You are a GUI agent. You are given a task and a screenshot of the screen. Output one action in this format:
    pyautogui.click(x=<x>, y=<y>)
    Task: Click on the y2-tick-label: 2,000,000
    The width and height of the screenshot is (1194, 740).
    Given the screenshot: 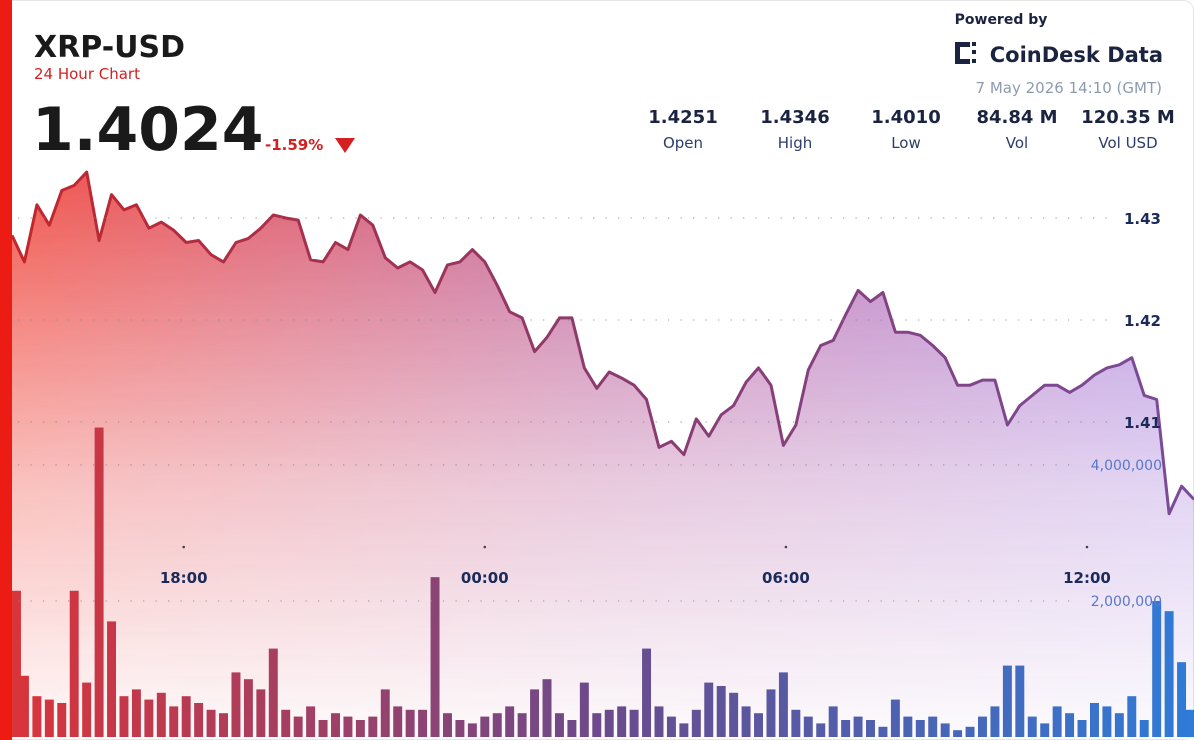 What is the action you would take?
    pyautogui.click(x=1126, y=602)
    